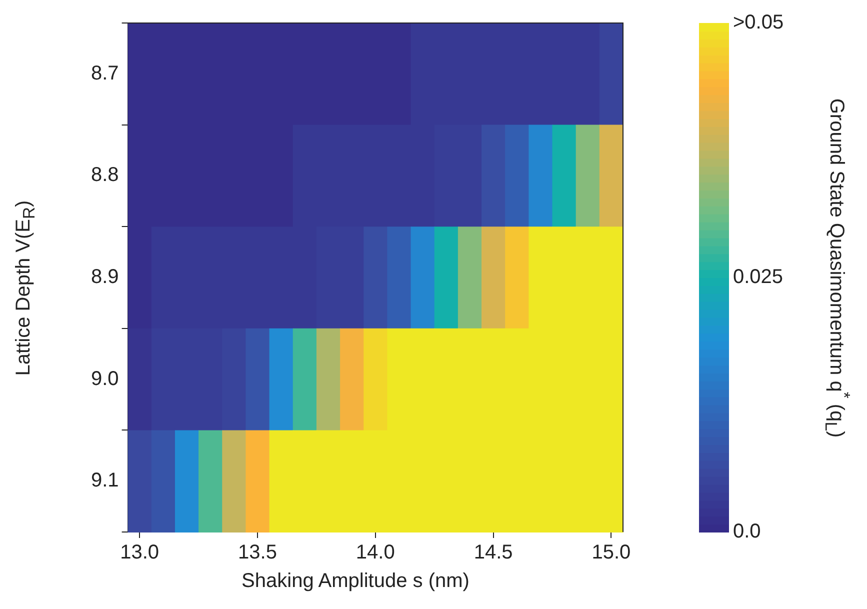 This screenshot has height=609, width=867. What do you see at coordinates (104, 175) in the screenshot?
I see `y-tick-label: 8.8` at bounding box center [104, 175].